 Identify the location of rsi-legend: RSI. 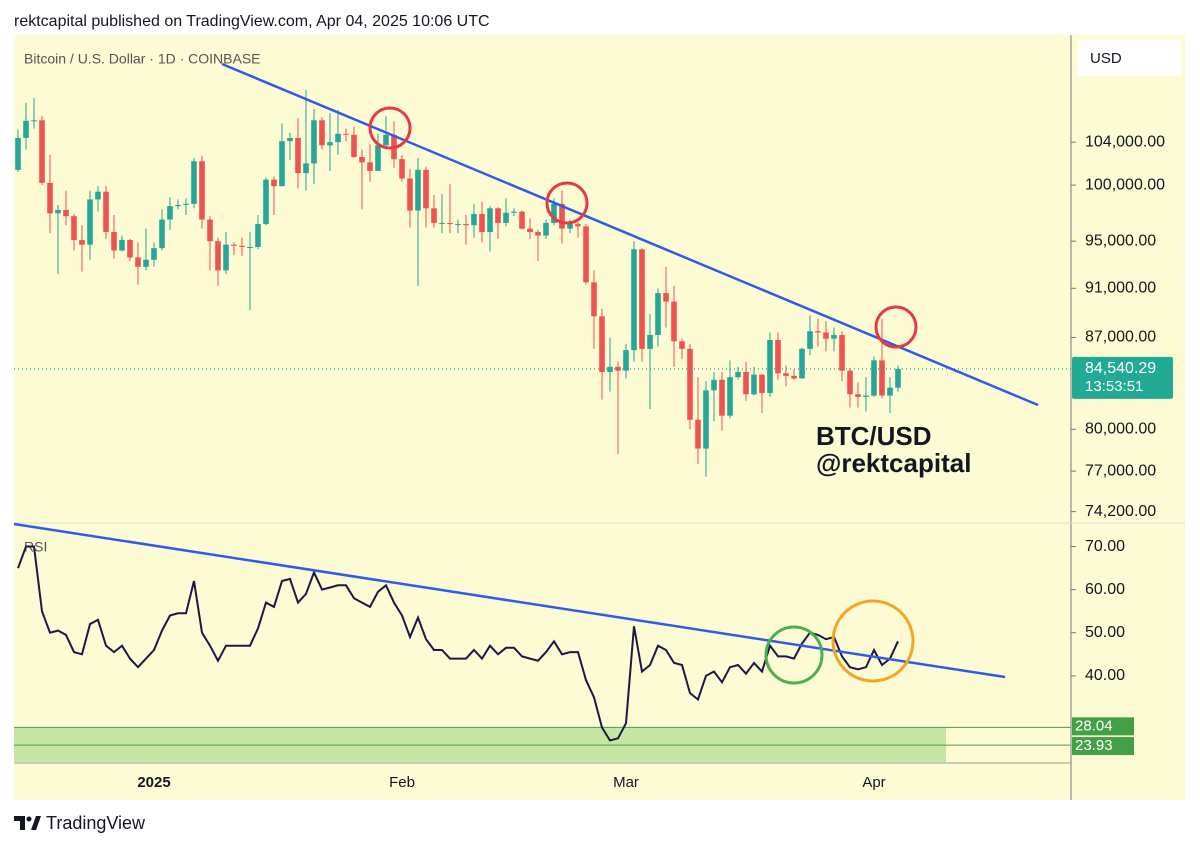
(35, 547).